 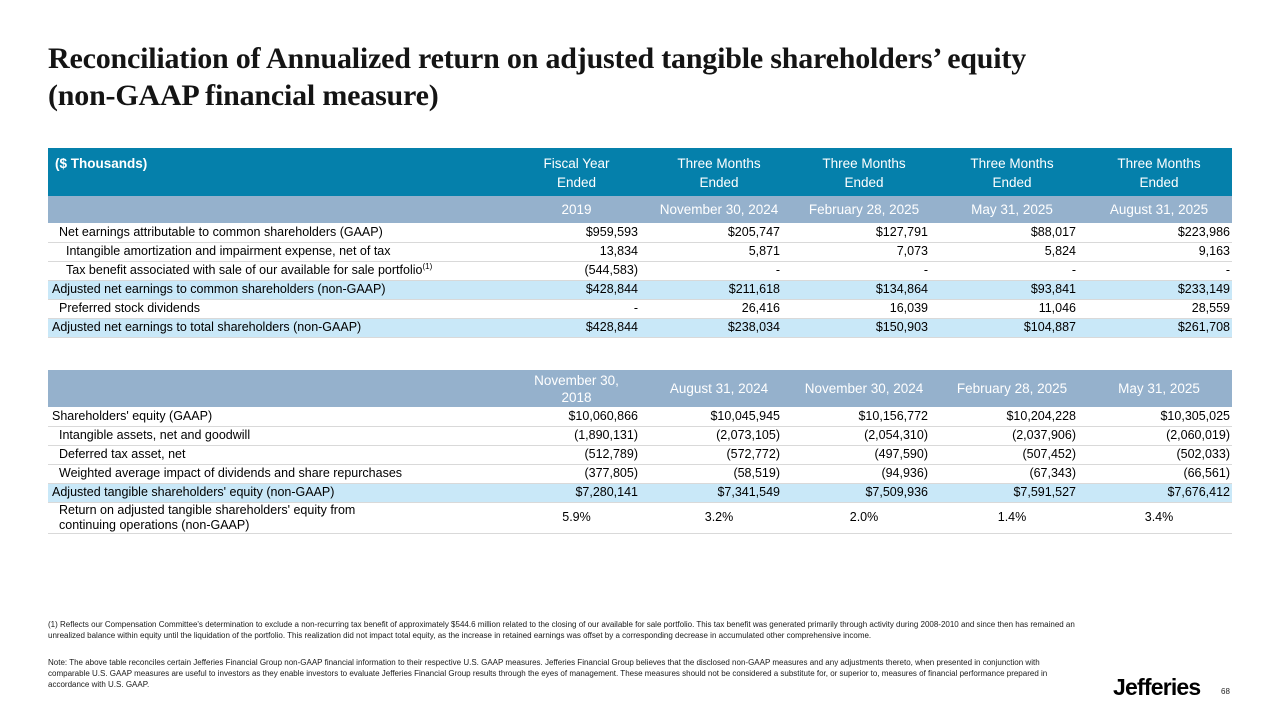 What do you see at coordinates (864, 328) in the screenshot?
I see `cell-value: $150,903` at bounding box center [864, 328].